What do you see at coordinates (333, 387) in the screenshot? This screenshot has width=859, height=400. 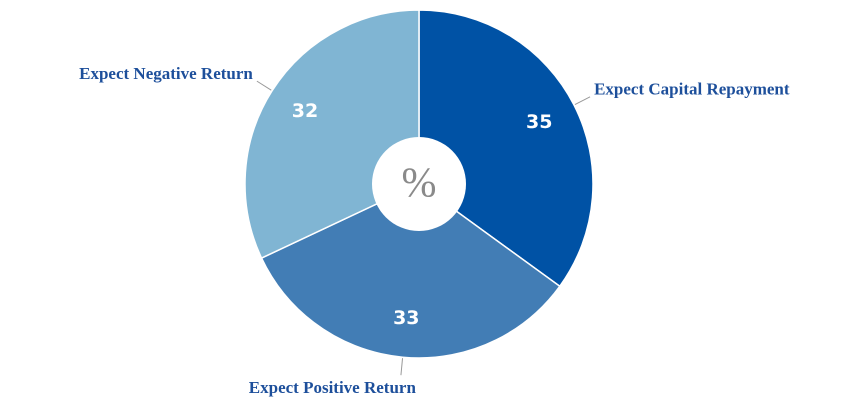 I see `category-label: Expect Positive Return` at bounding box center [333, 387].